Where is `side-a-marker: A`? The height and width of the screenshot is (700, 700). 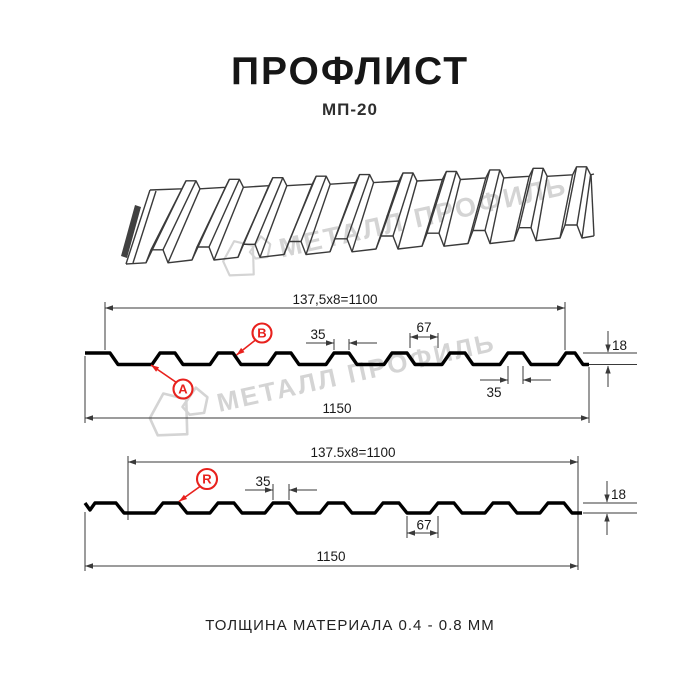 side-a-marker: A is located at coordinates (183, 389).